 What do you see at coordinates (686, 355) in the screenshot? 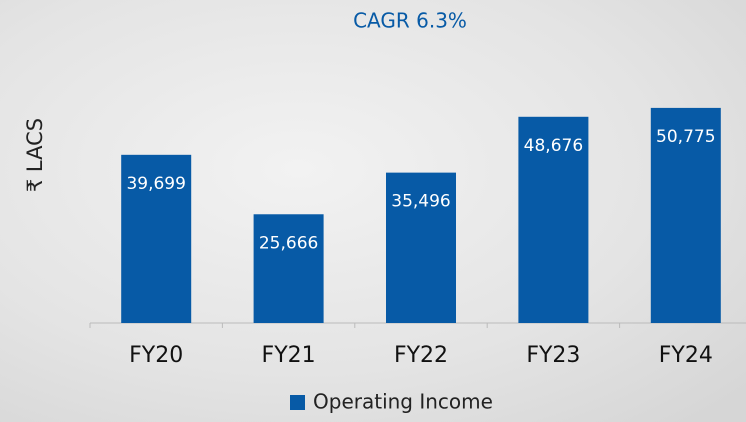
I see `x-tick-label: FY24` at bounding box center [686, 355].